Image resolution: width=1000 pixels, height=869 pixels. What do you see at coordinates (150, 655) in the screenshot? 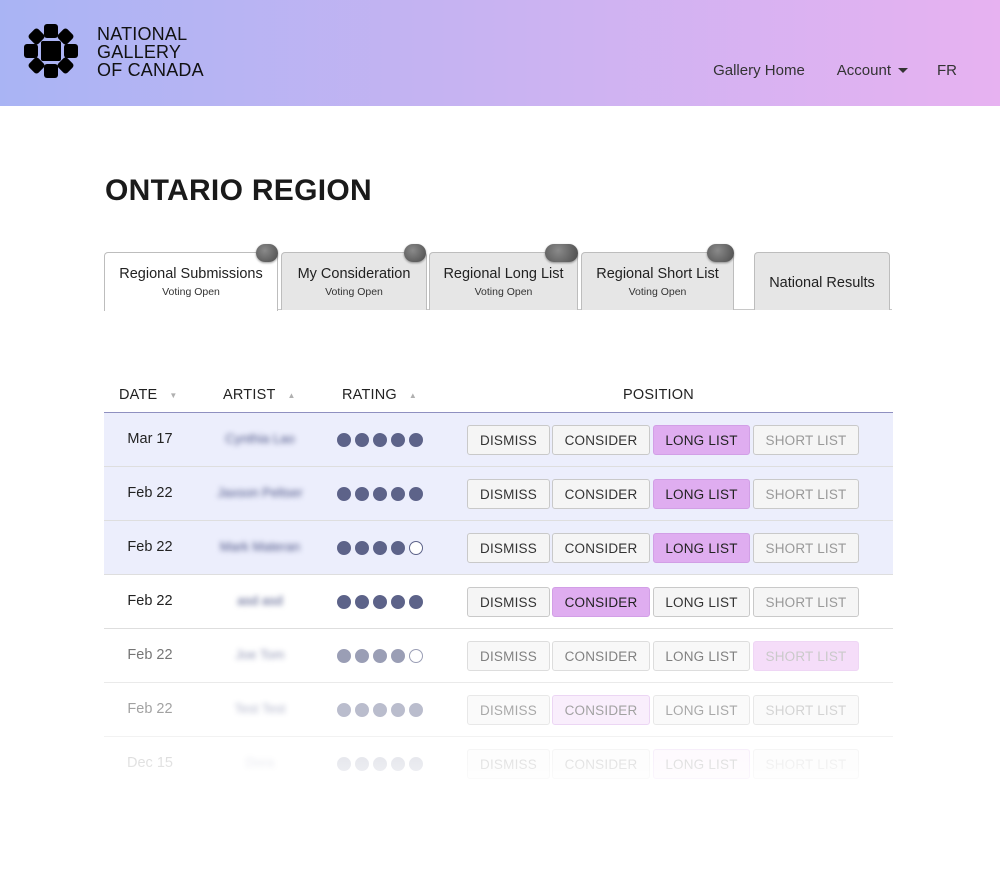
I see `cell-date: Feb 22` at bounding box center [150, 655].